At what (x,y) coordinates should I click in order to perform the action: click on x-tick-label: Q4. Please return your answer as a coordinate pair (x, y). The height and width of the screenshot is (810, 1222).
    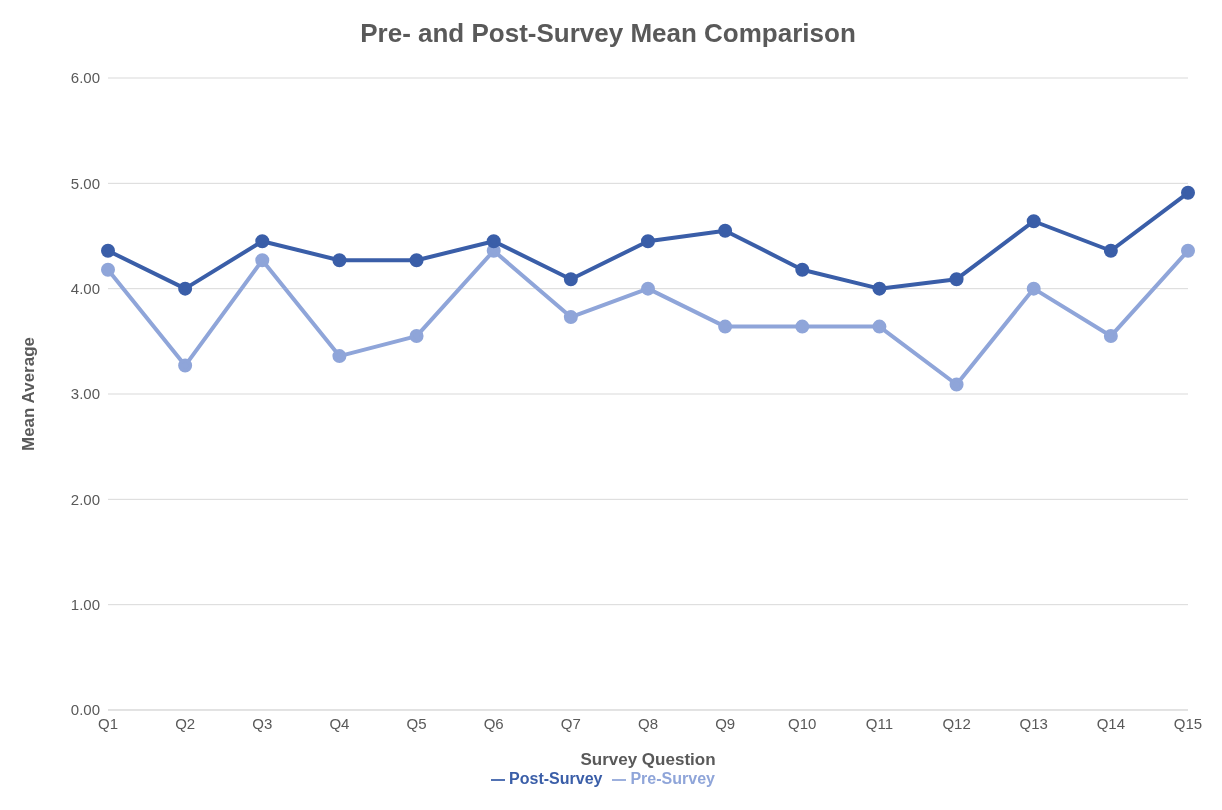
    Looking at the image, I should click on (339, 723).